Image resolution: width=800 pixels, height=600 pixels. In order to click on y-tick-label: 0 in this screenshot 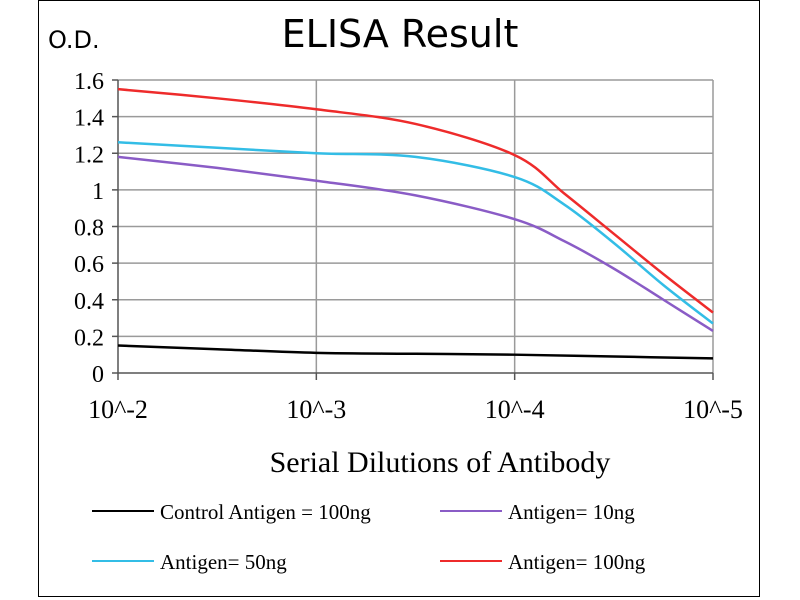, I will do `click(98, 375)`.